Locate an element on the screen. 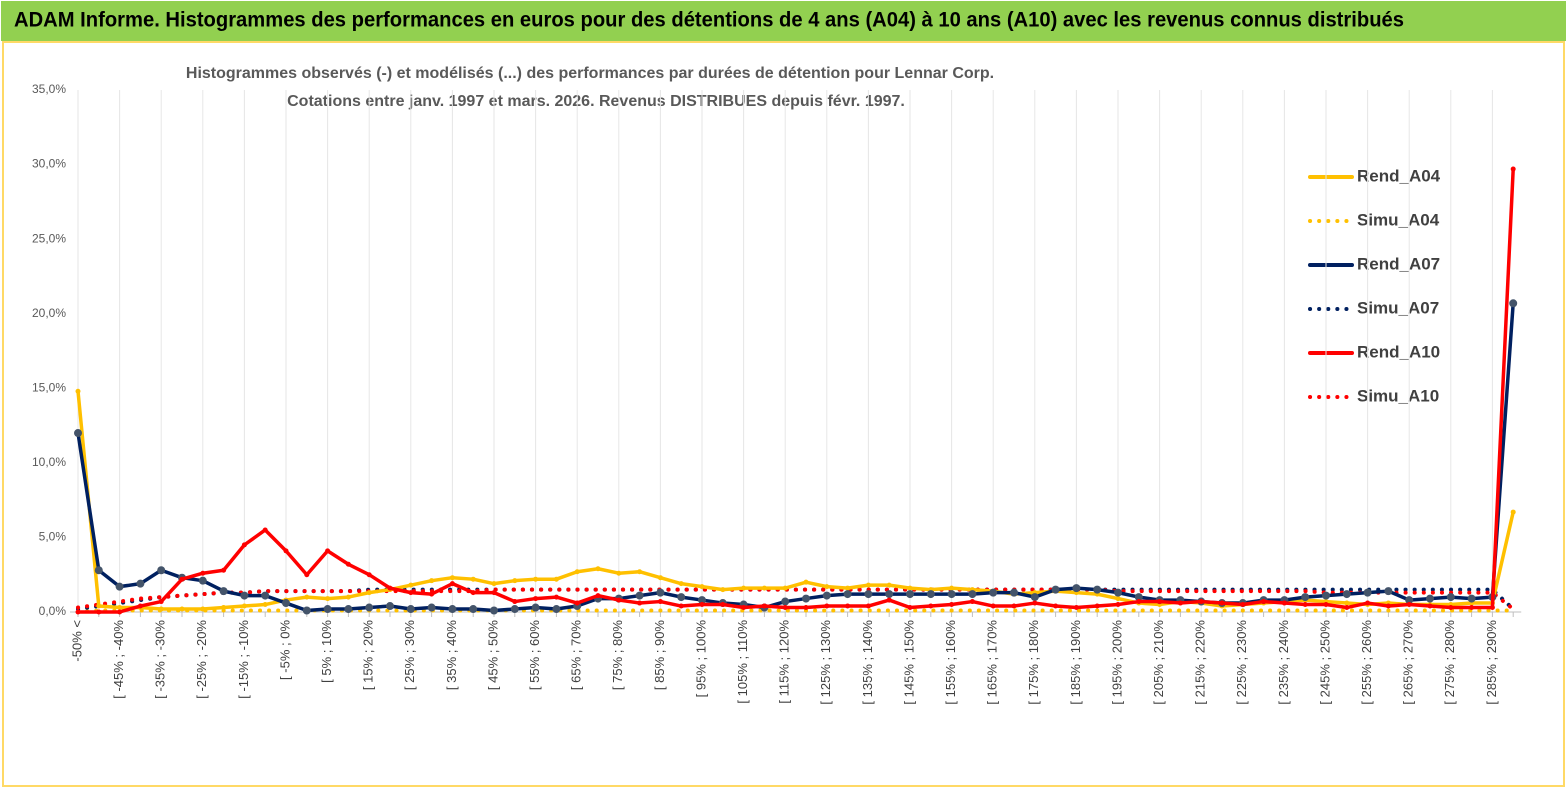 The image size is (1567, 789). x-tick-label: -50% < is located at coordinates (76, 641).